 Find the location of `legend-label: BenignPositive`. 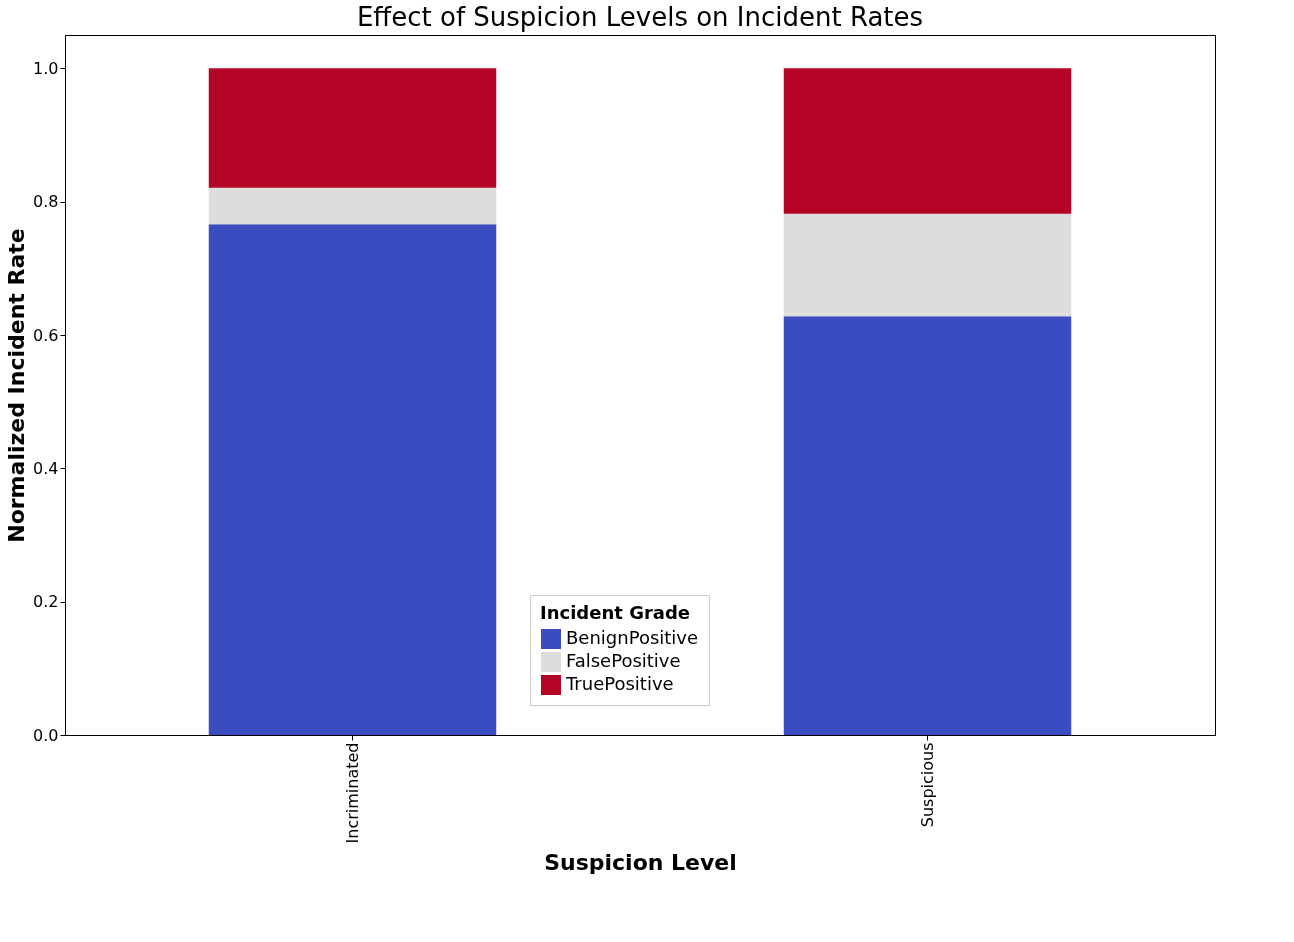

legend-label: BenignPositive is located at coordinates (632, 637).